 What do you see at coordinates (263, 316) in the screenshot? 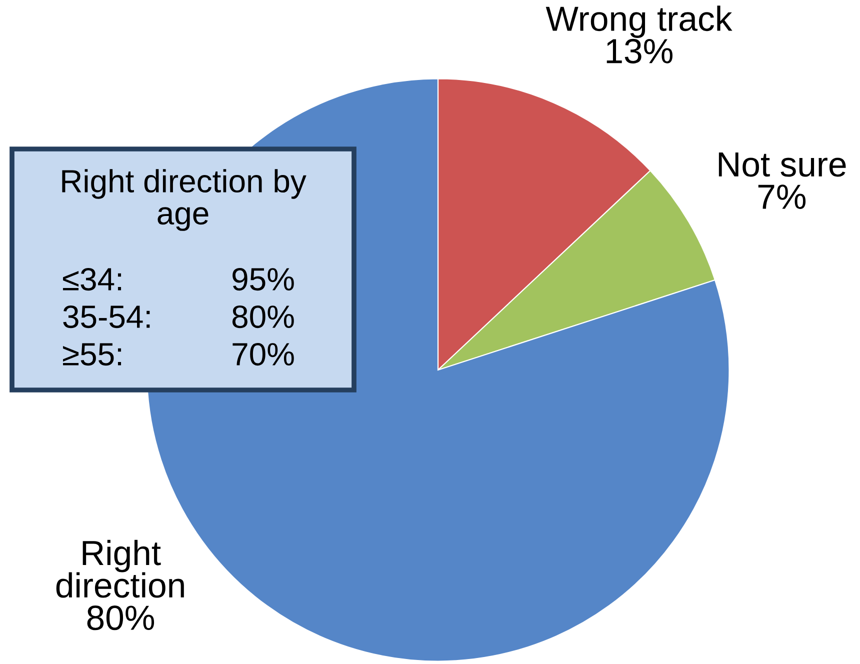
I see `text: 80%` at bounding box center [263, 316].